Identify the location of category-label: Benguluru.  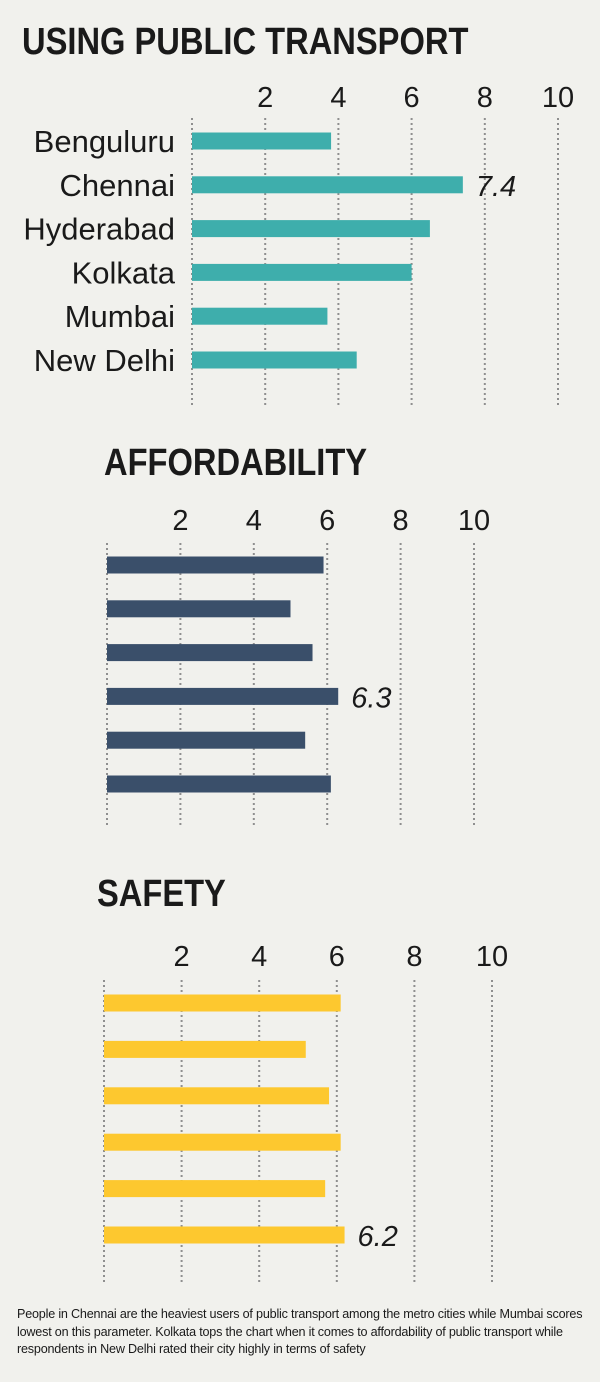
(104, 141).